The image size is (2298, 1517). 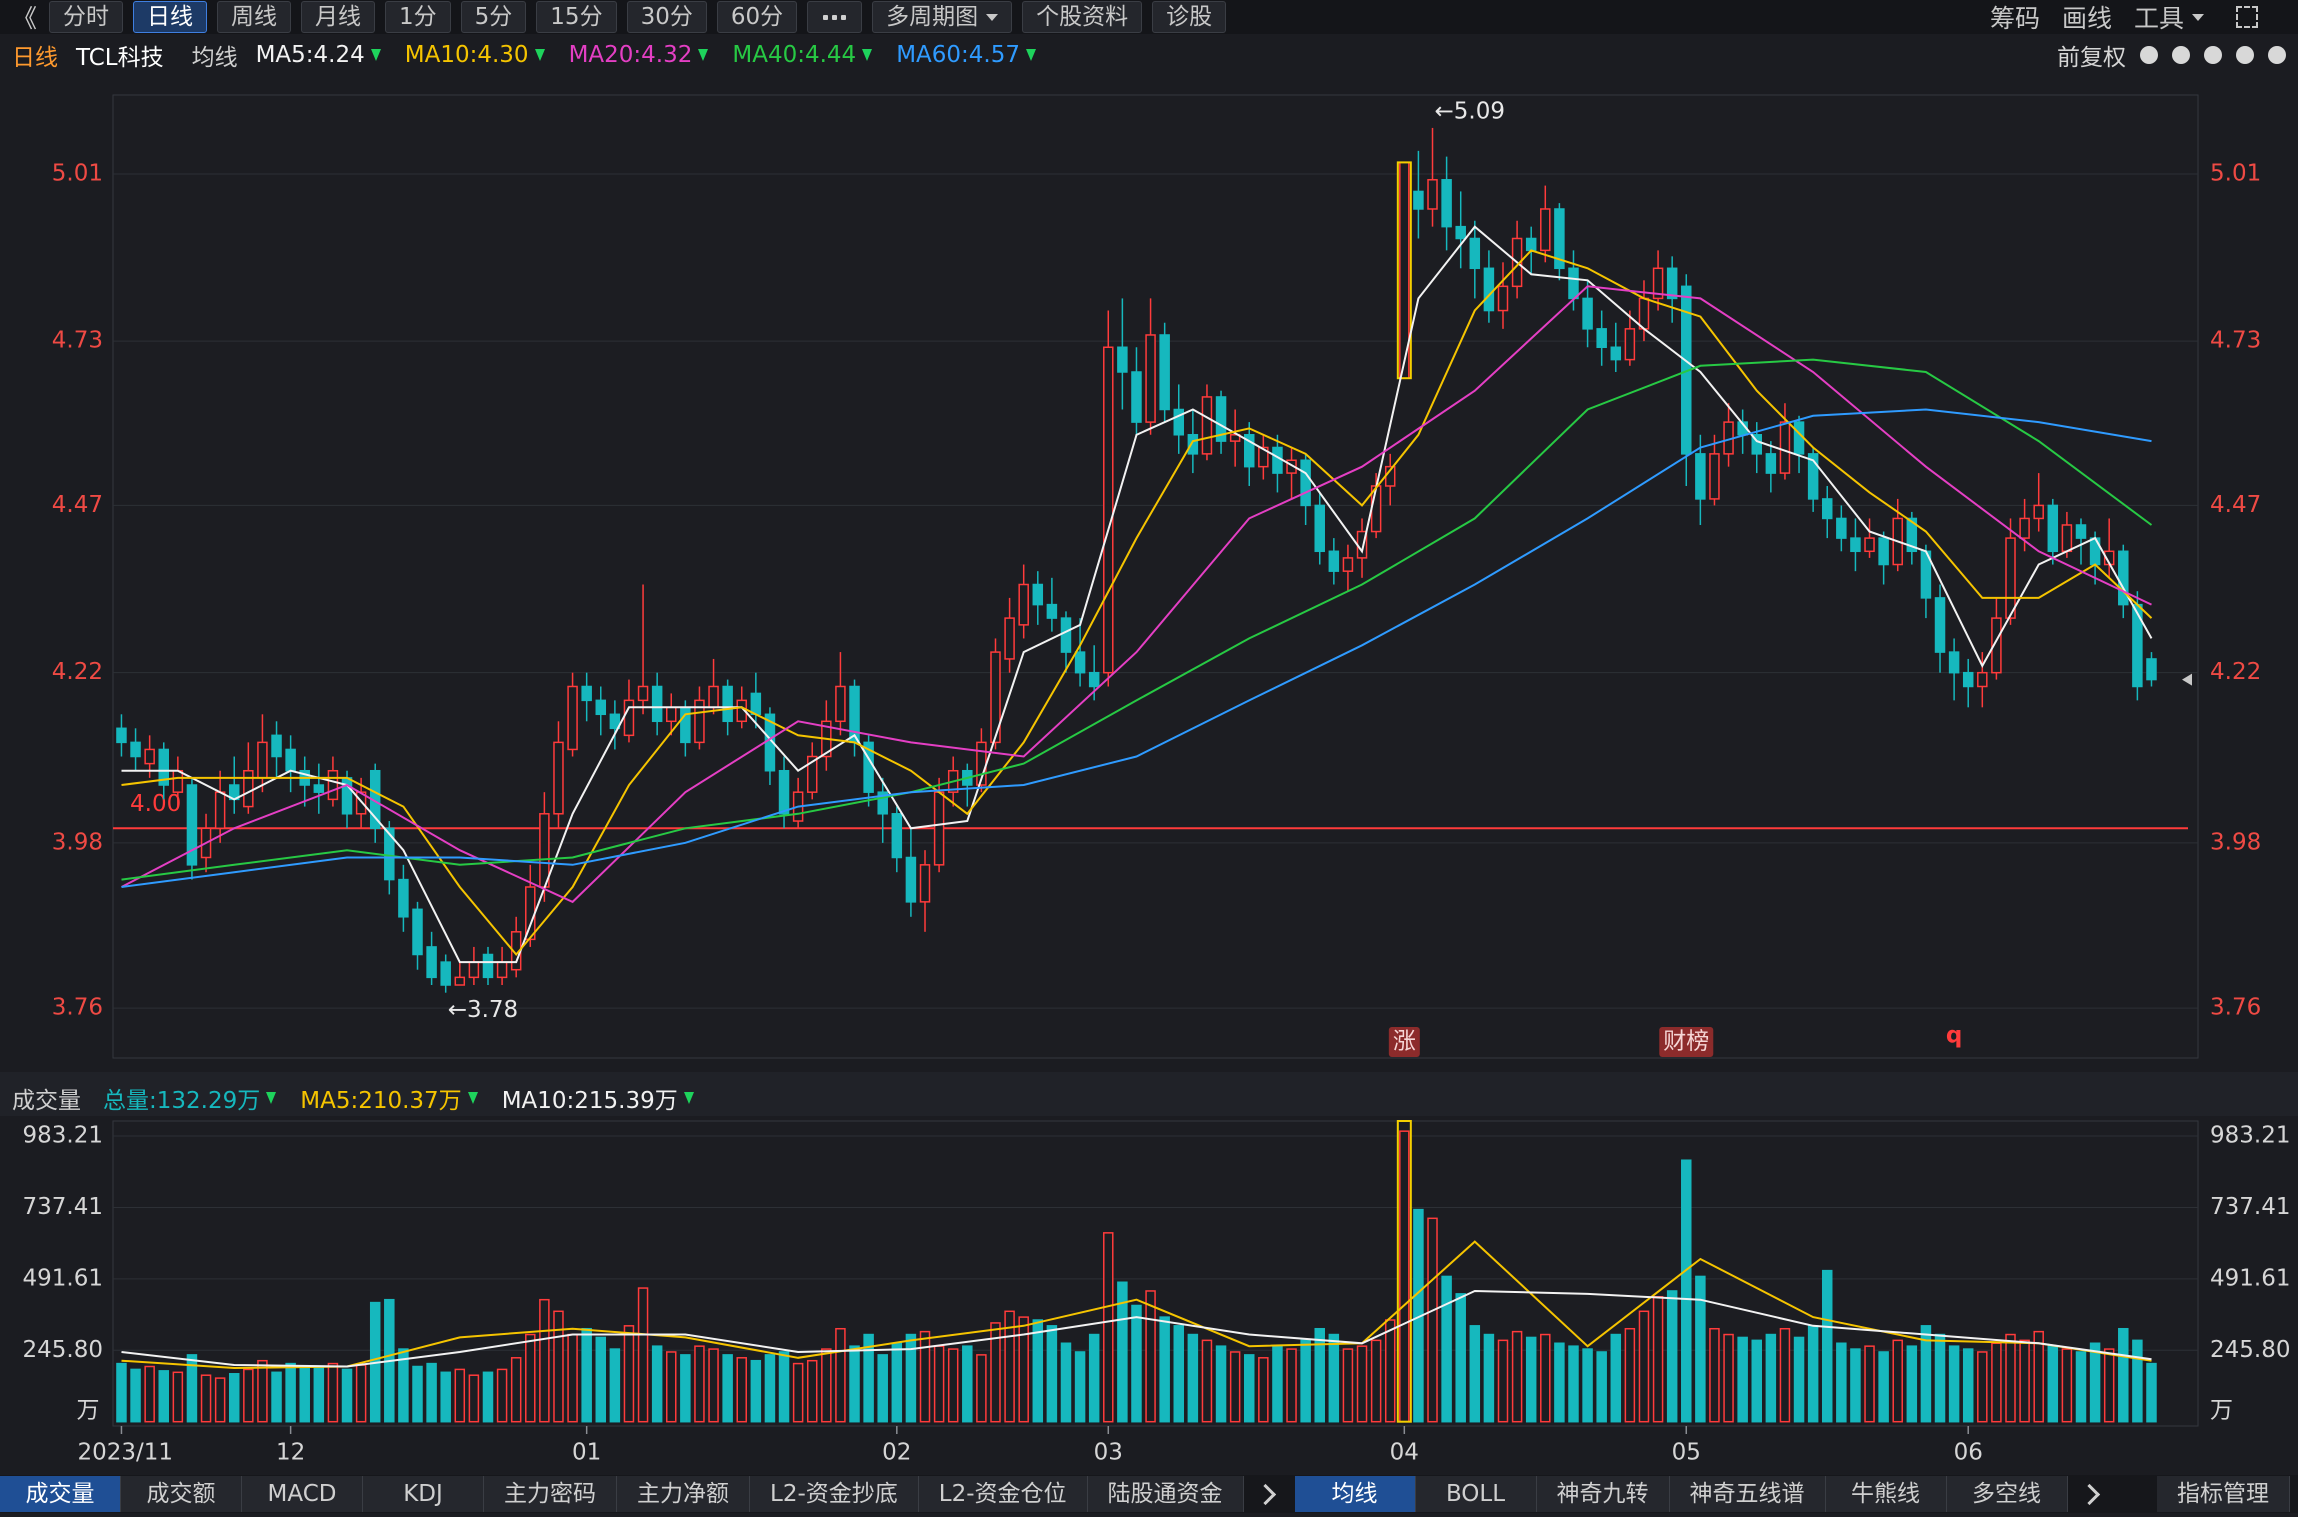 What do you see at coordinates (181, 1494) in the screenshot?
I see `indicator-tab: 成交额` at bounding box center [181, 1494].